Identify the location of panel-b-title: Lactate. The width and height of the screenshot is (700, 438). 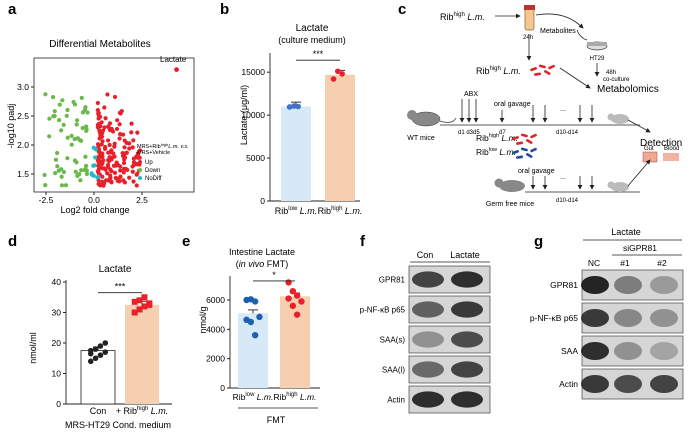
(312, 28).